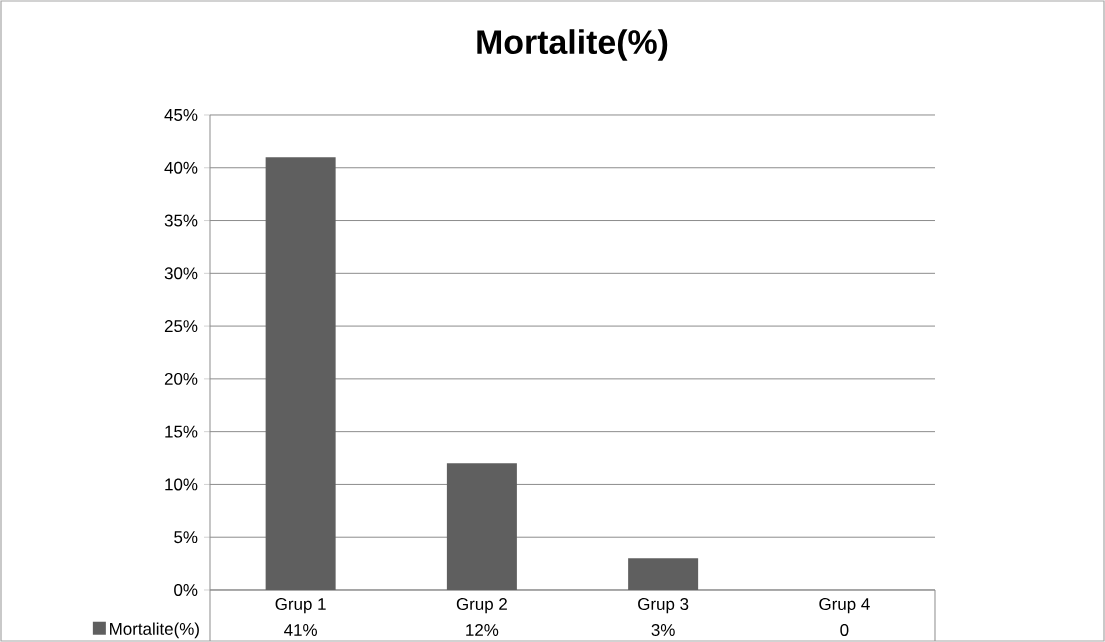  Describe the element at coordinates (663, 606) in the screenshot. I see `x-tick-label: Grup 3` at that location.